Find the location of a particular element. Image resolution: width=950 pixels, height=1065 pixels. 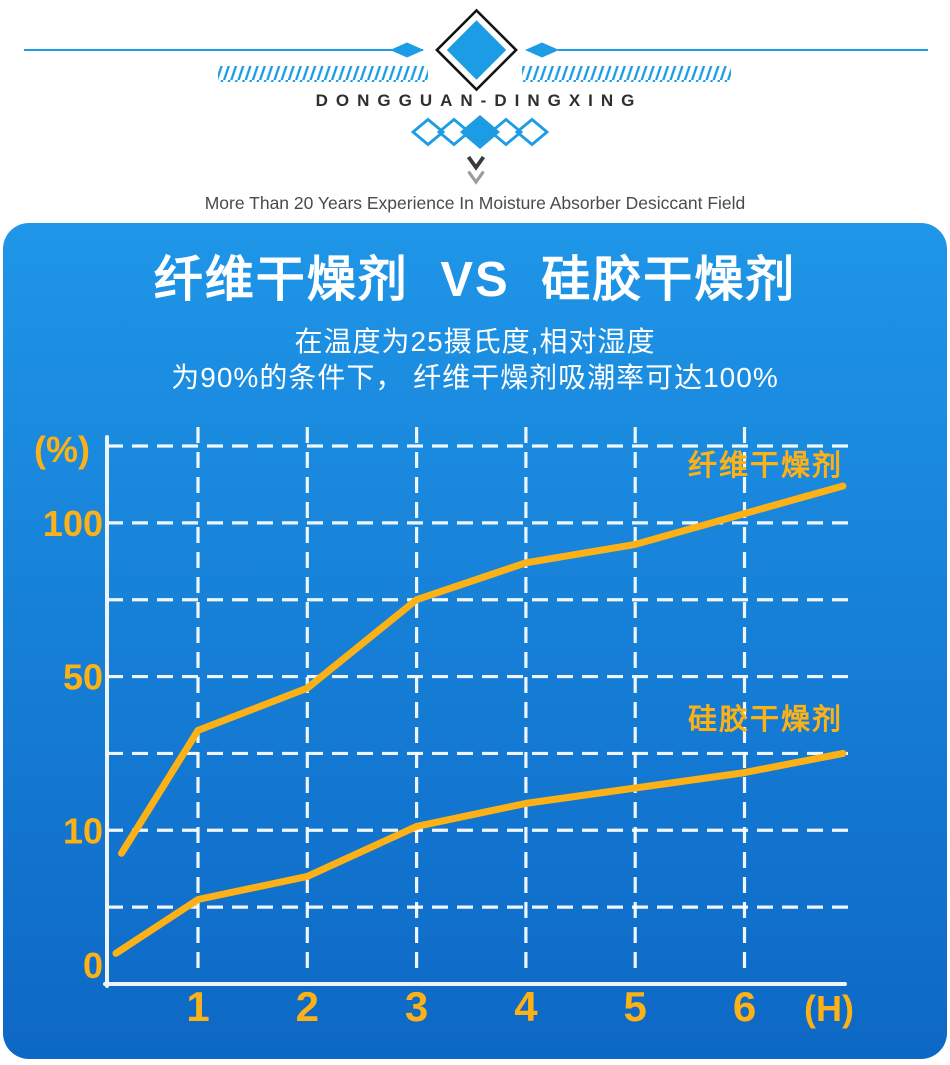

x-tick-label: 4 is located at coordinates (526, 1006).